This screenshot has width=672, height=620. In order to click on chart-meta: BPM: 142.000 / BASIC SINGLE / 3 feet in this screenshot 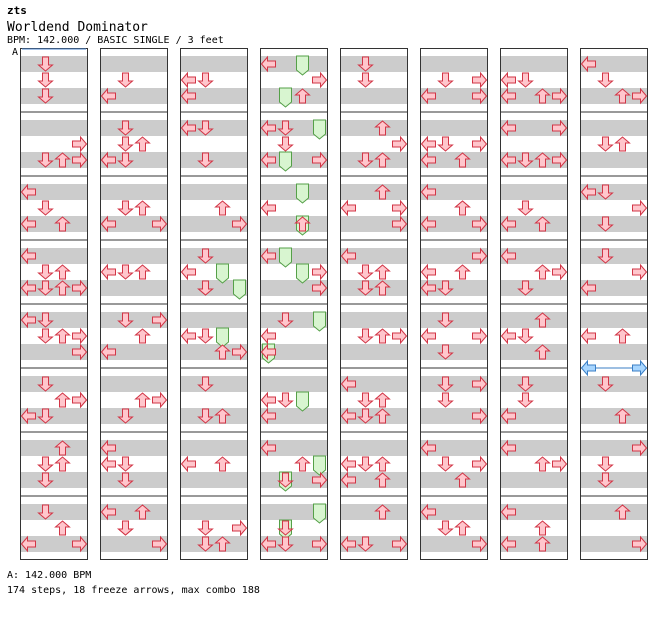, I will do `click(115, 40)`.